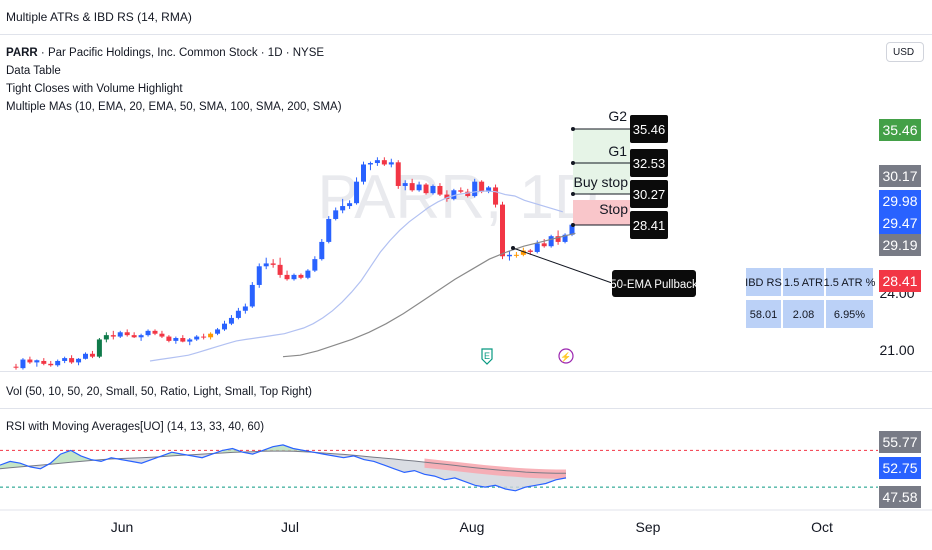 The height and width of the screenshot is (550, 932). Describe the element at coordinates (466, 371) in the screenshot. I see `pane-separator-volume` at that location.